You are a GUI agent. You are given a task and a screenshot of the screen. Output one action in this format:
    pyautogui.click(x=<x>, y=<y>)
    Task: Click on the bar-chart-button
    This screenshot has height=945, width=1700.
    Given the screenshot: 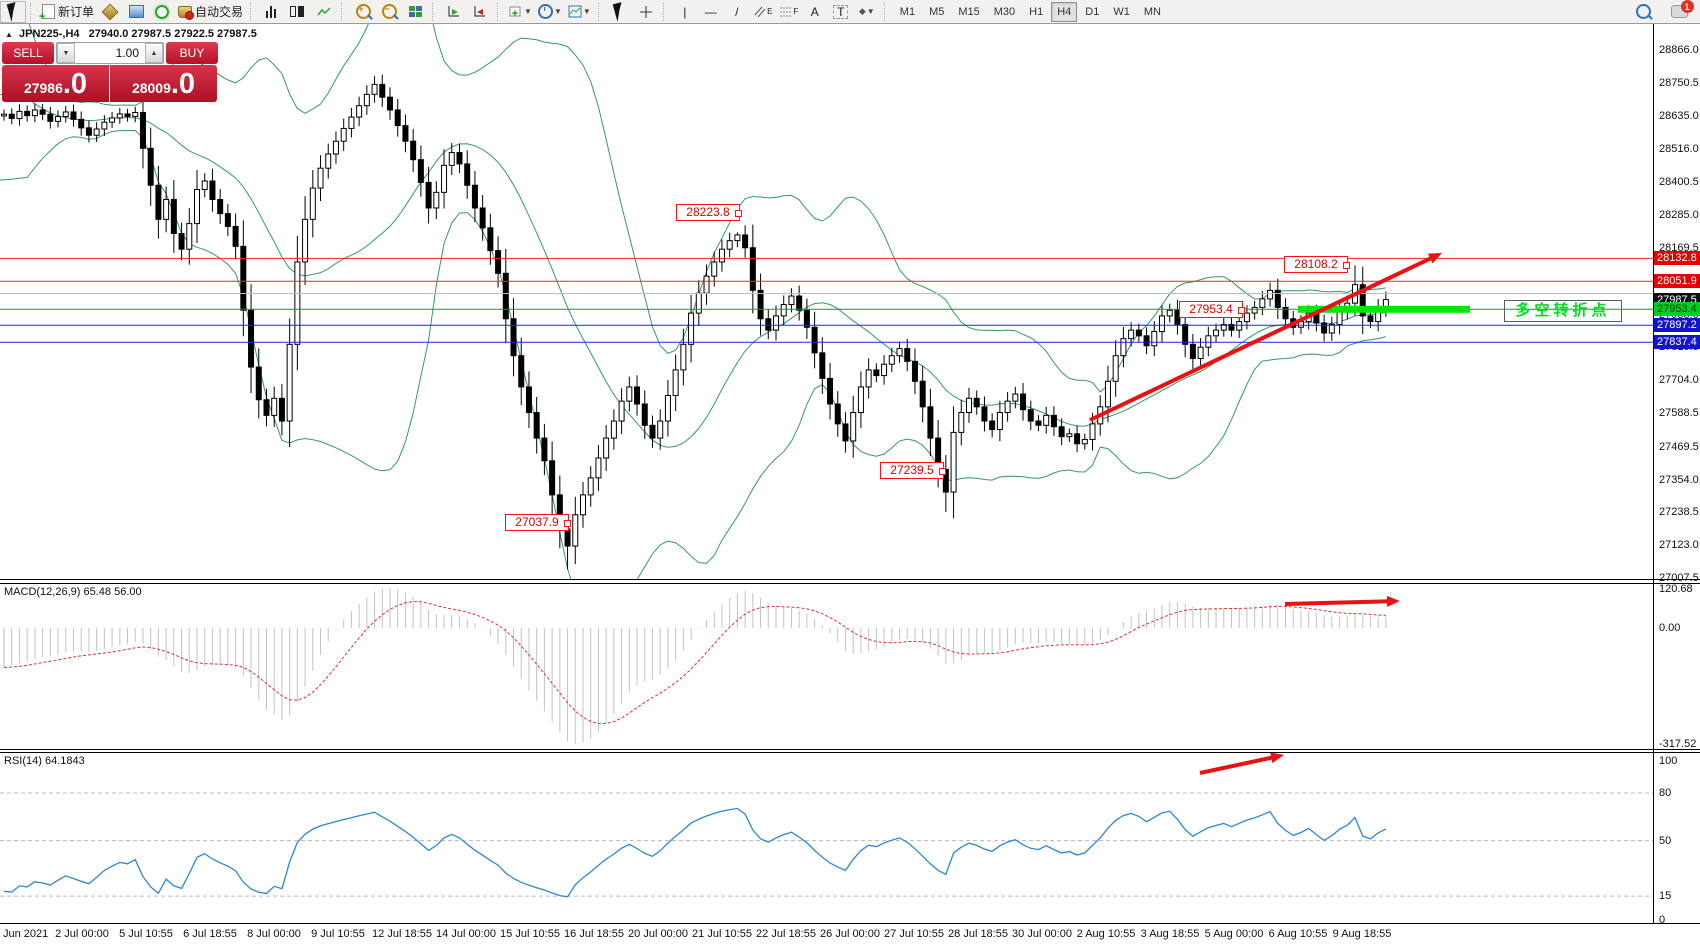 What is the action you would take?
    pyautogui.click(x=272, y=12)
    